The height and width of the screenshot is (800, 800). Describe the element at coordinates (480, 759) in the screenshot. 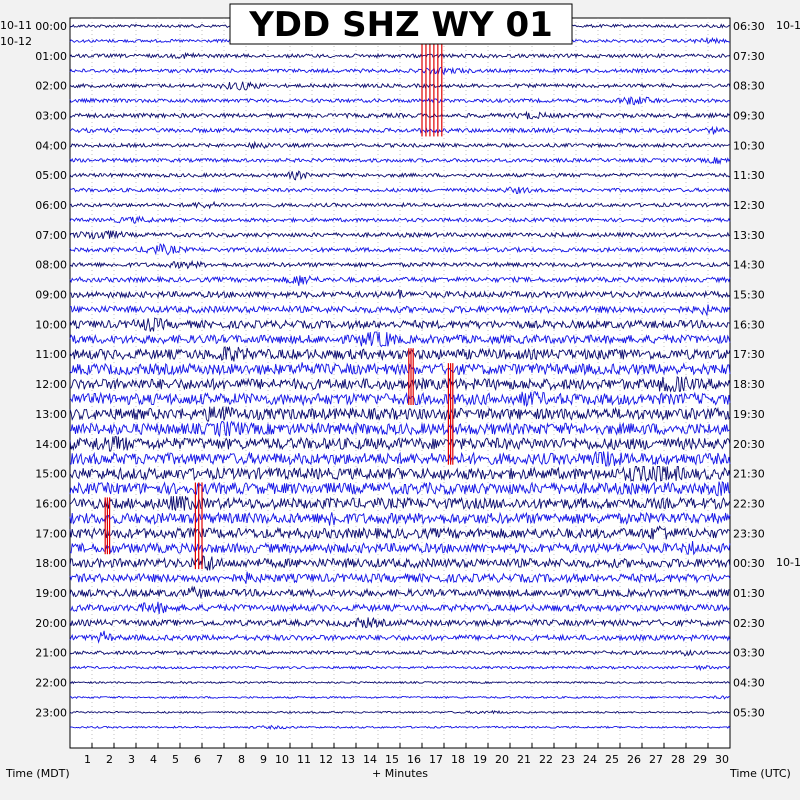

I see `x-tick-label: 19` at that location.